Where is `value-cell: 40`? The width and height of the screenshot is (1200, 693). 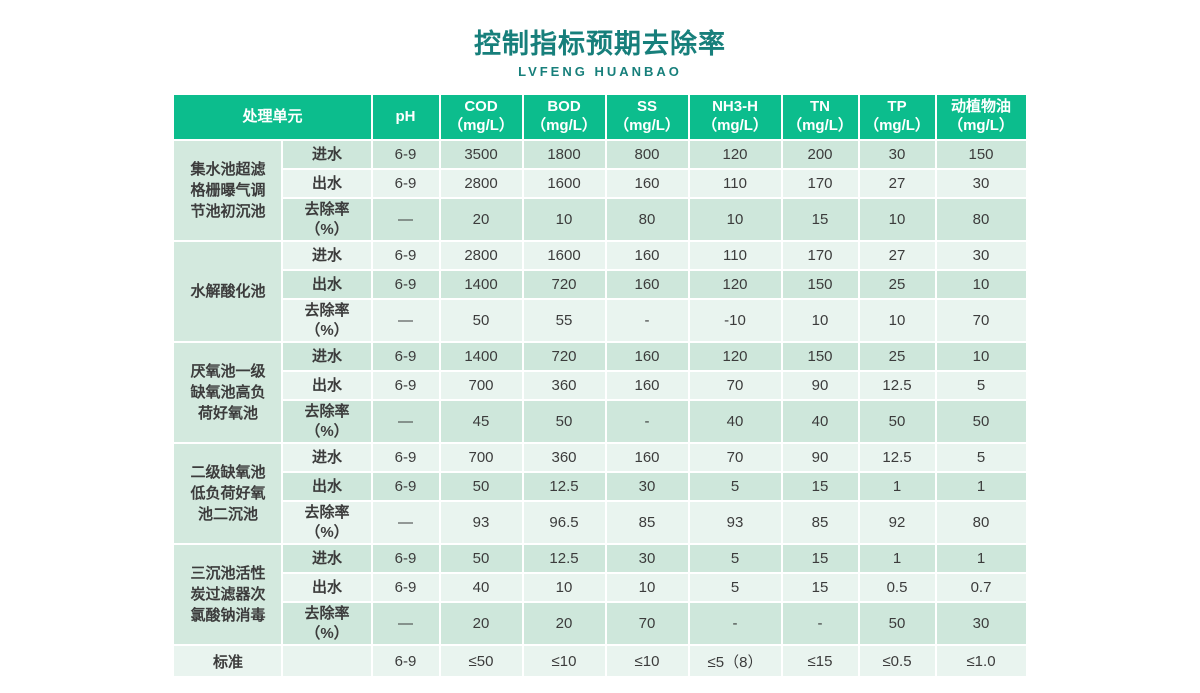 value-cell: 40 is located at coordinates (481, 587).